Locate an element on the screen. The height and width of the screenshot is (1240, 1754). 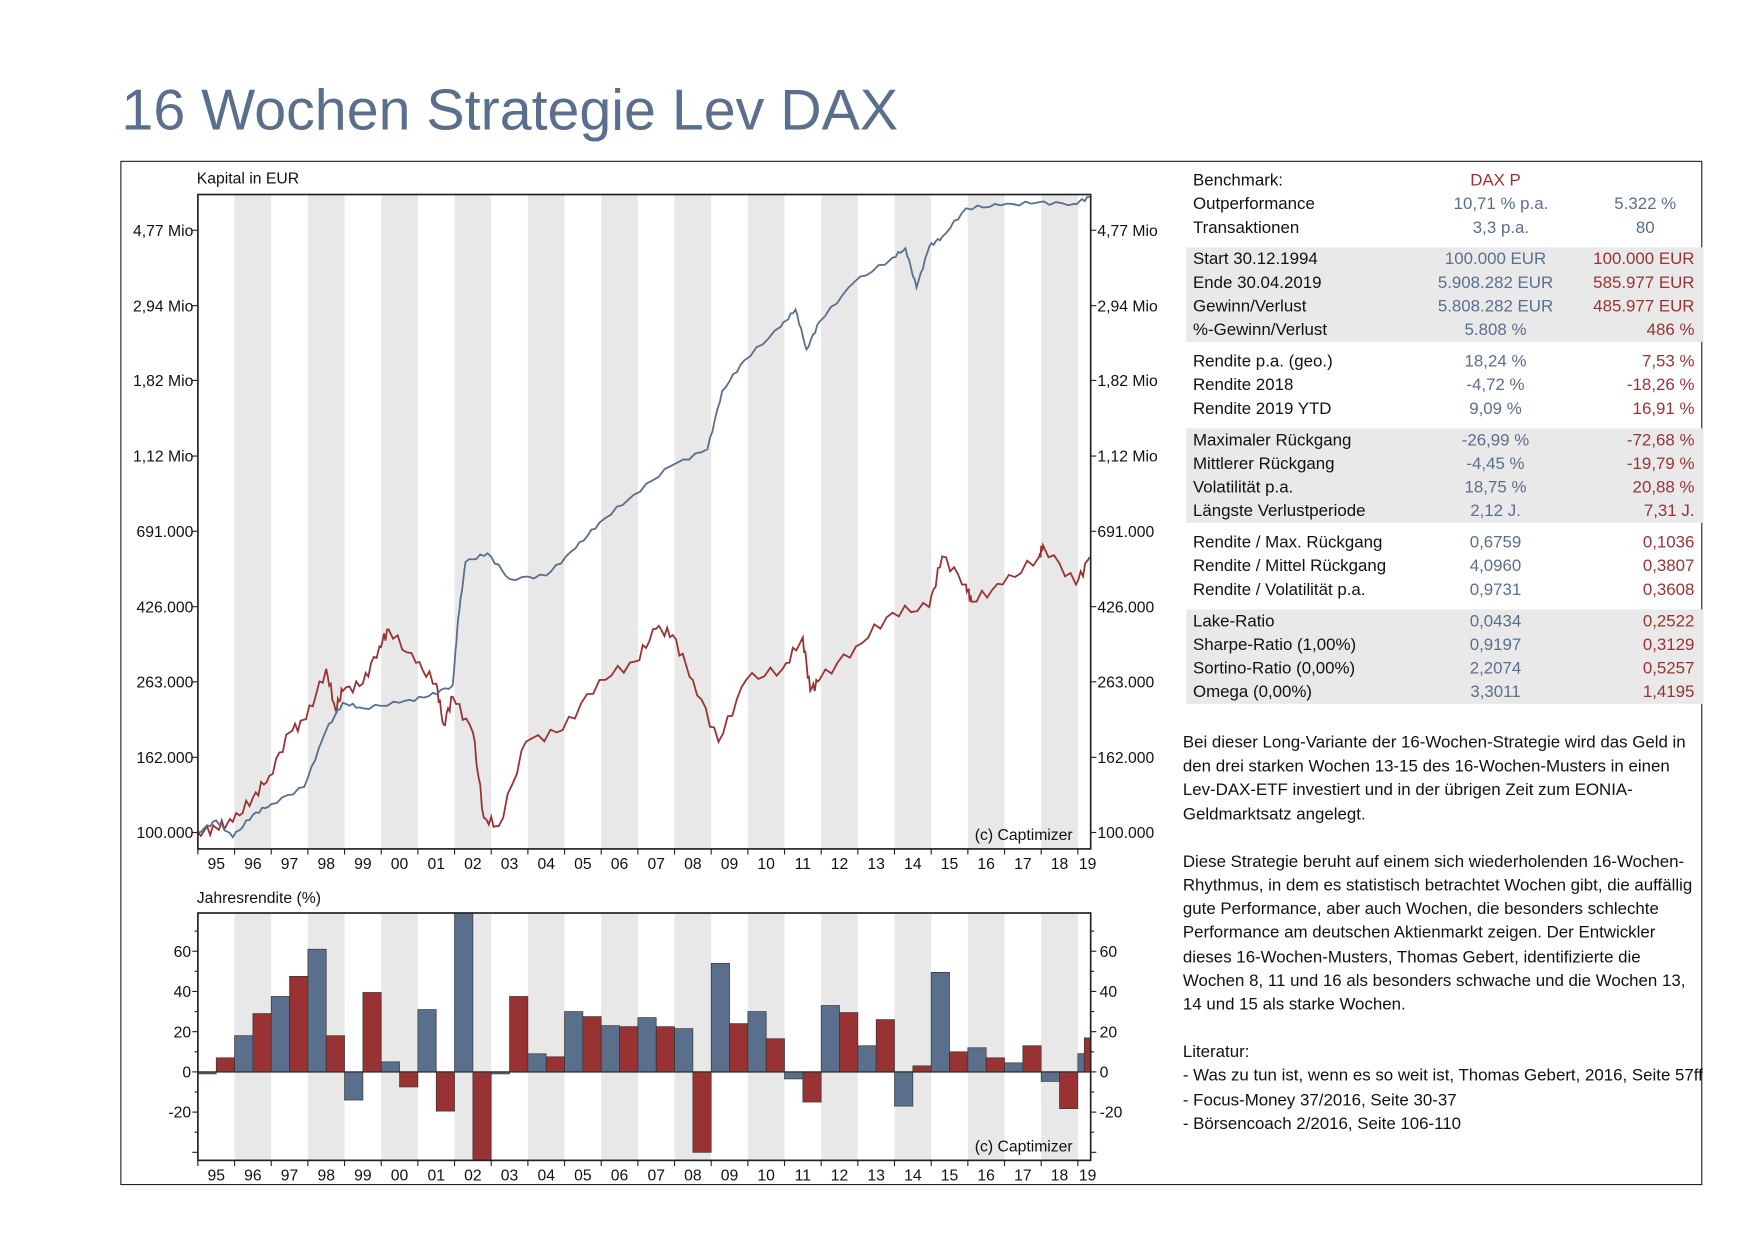
y-tick-label-left: 1,12 Mio is located at coordinates (163, 457).